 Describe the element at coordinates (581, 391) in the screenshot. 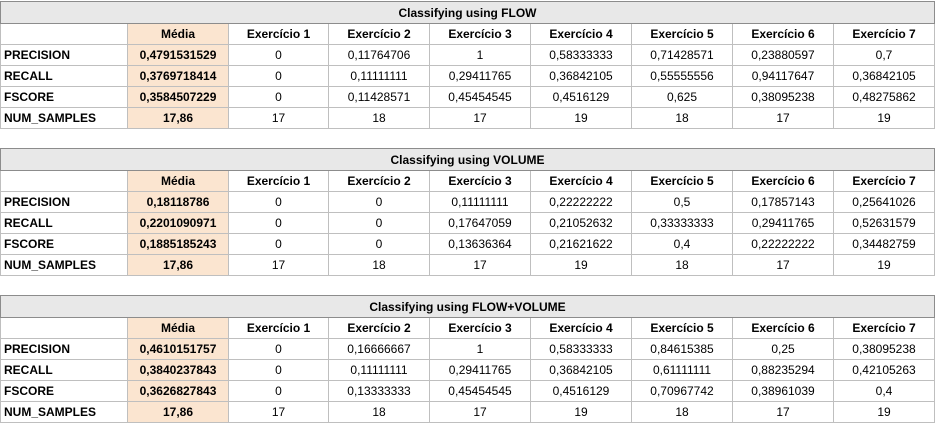

I see `value-cell: 0,4516129` at that location.